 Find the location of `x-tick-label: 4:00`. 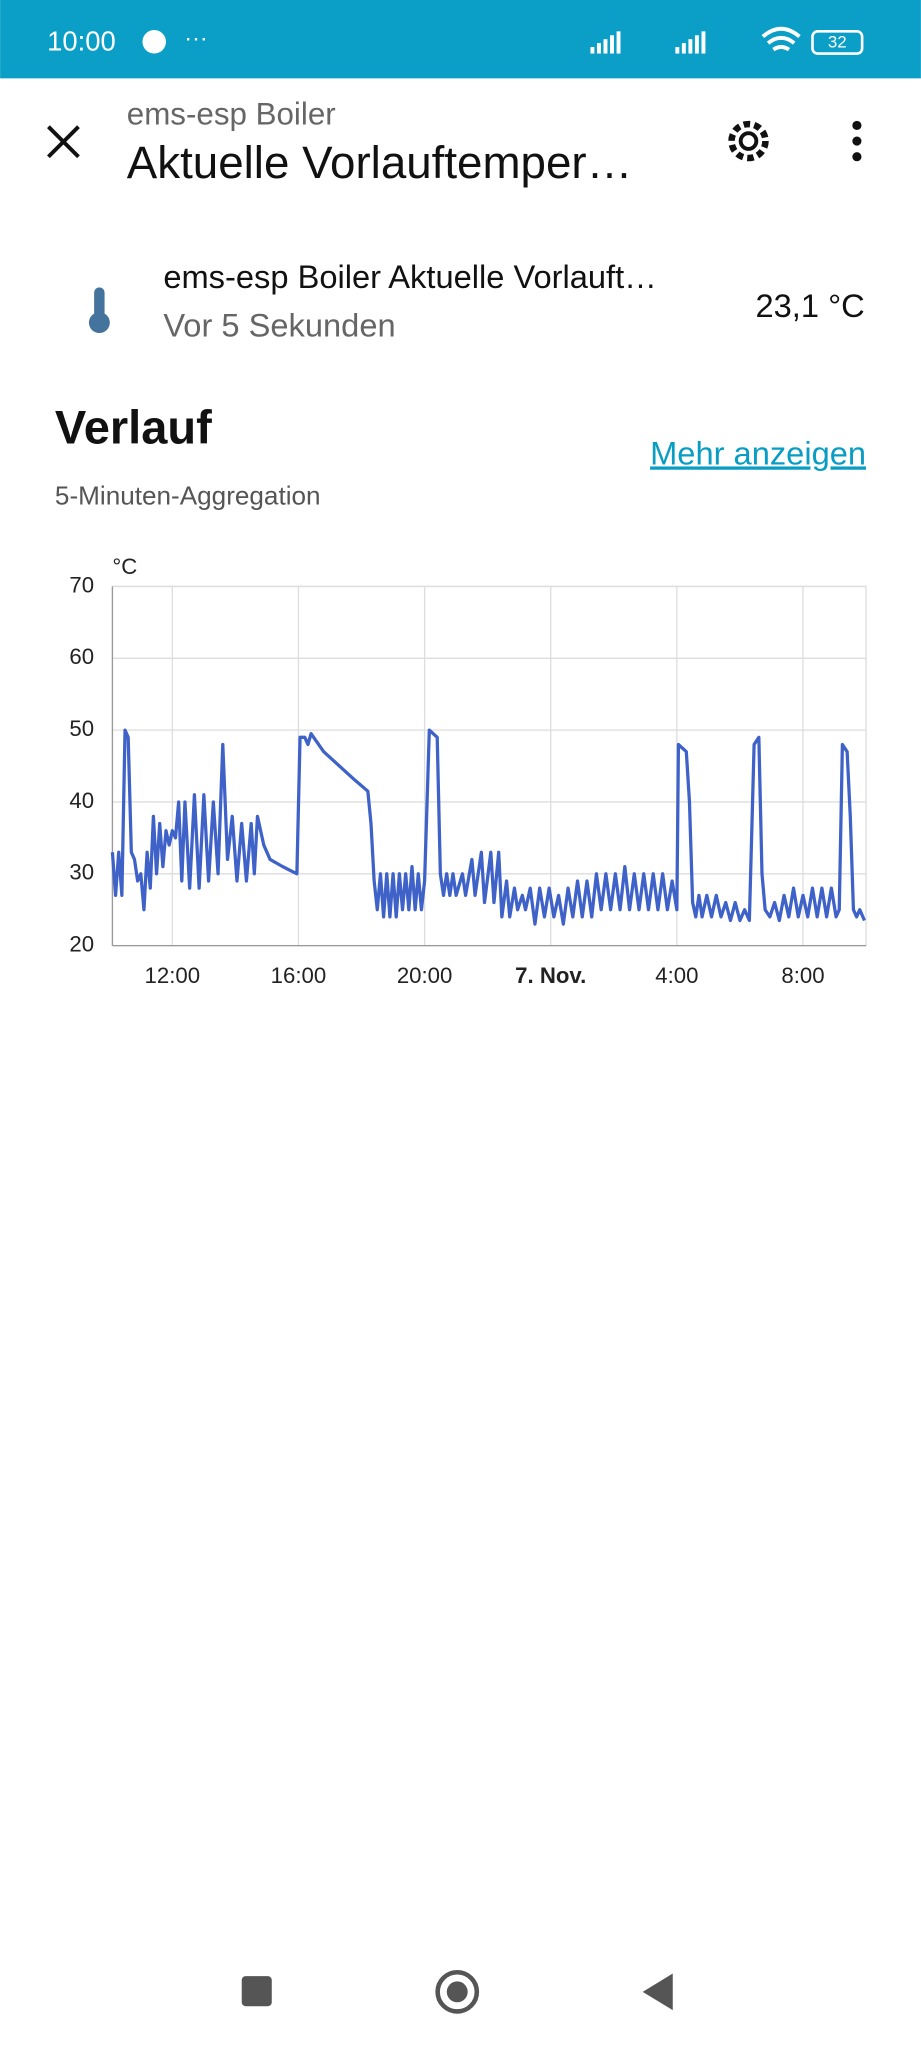

x-tick-label: 4:00 is located at coordinates (676, 975).